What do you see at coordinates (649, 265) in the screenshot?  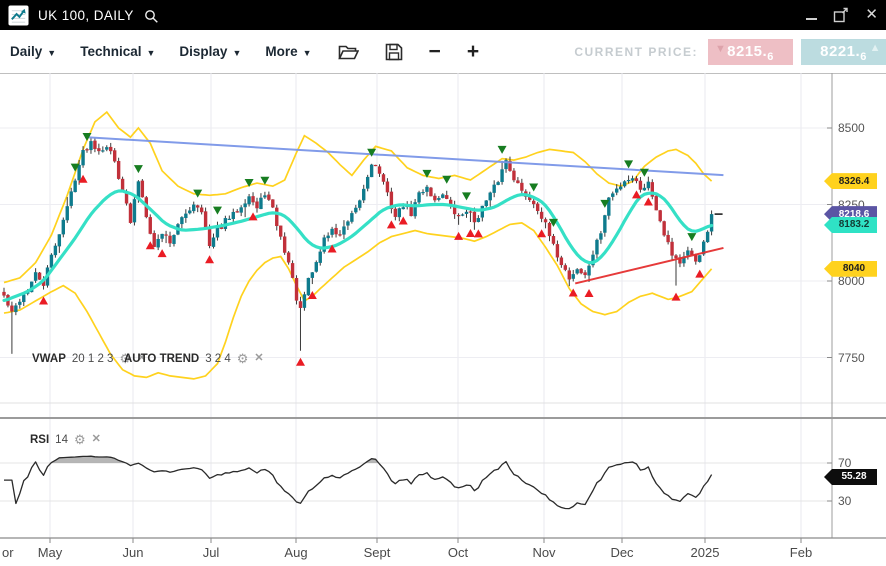 I see `trendline-support` at bounding box center [649, 265].